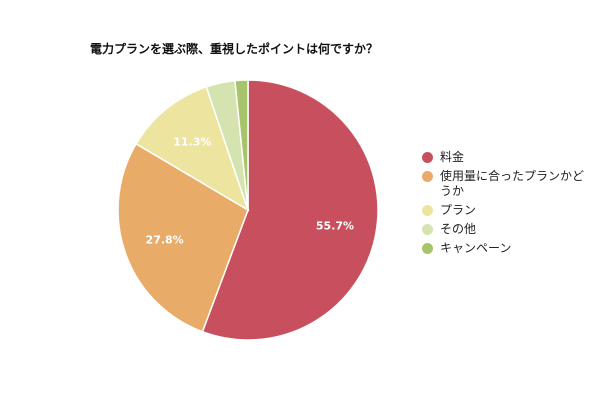  I want to click on legend-item-5: キャンペーン, so click(508, 248).